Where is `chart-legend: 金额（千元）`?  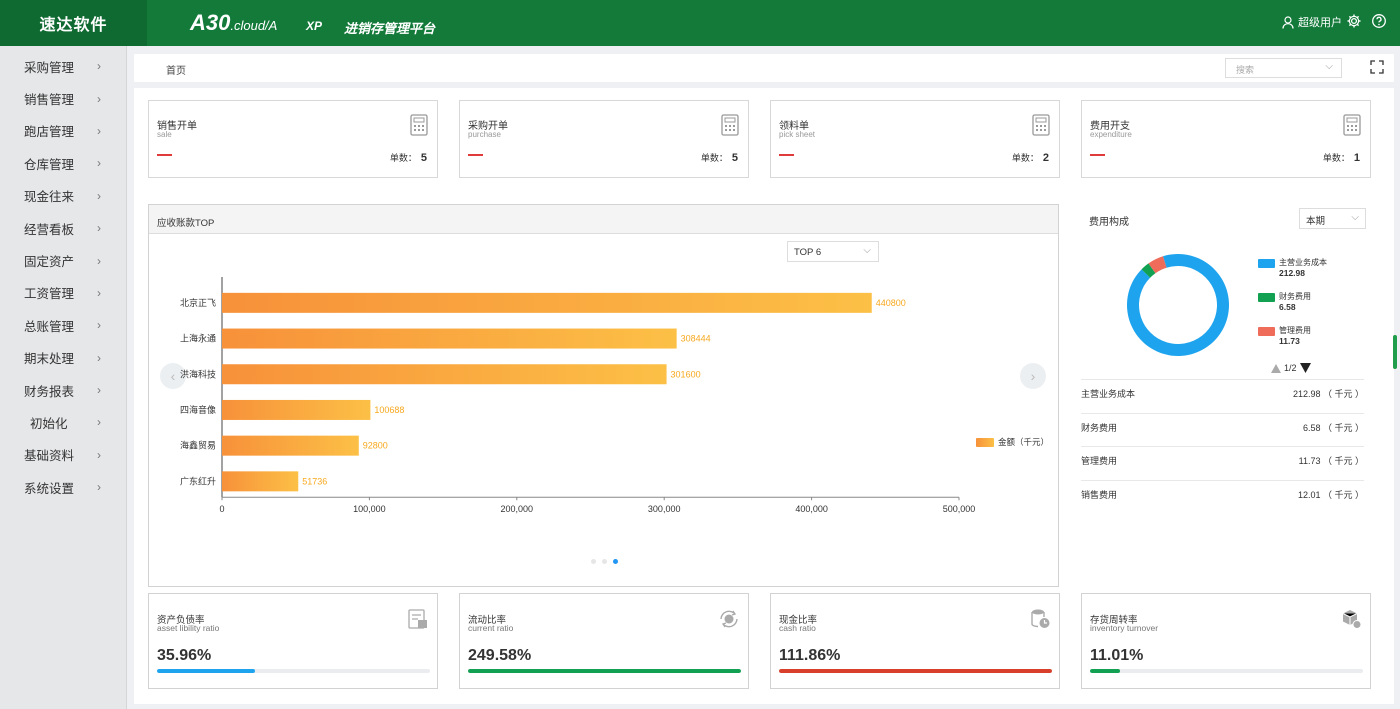 chart-legend: 金额（千元） is located at coordinates (1012, 442).